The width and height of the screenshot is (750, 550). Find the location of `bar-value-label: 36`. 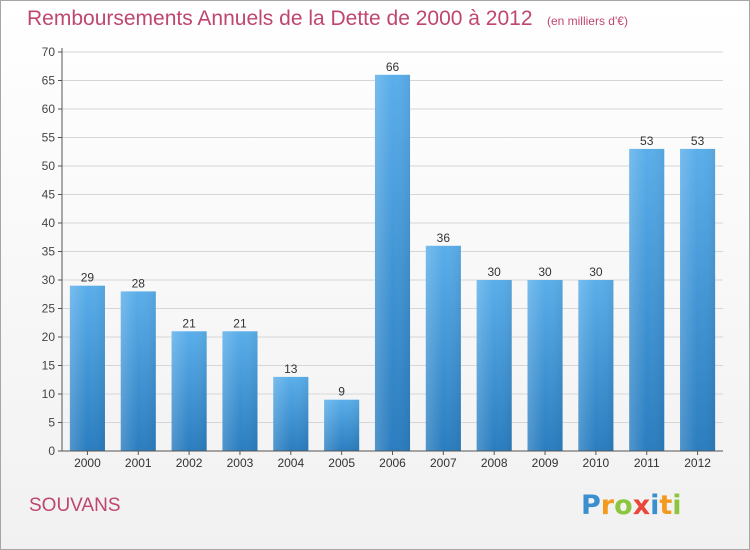

bar-value-label: 36 is located at coordinates (444, 238).